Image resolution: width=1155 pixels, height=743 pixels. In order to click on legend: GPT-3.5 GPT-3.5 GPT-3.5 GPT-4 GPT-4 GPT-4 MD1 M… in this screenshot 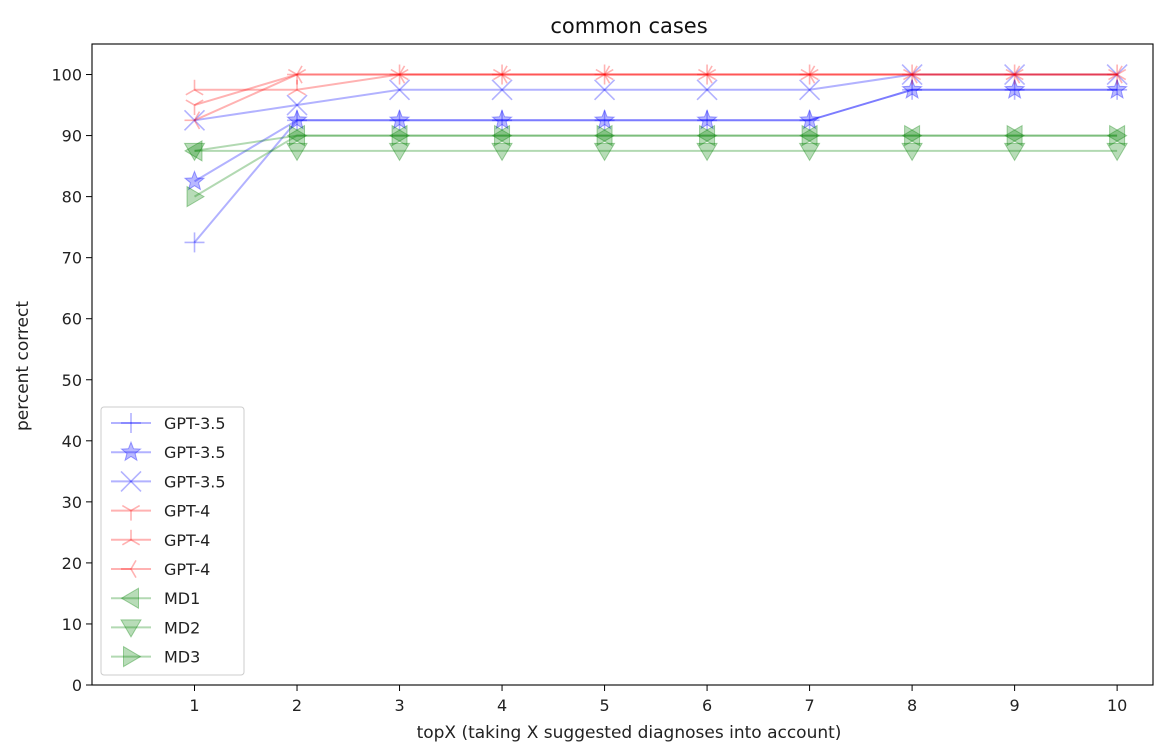, I will do `click(172, 541)`.